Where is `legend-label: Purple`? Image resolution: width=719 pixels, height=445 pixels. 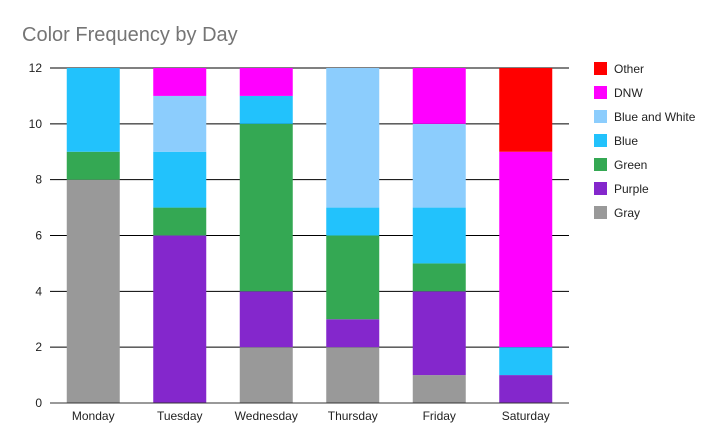 legend-label: Purple is located at coordinates (631, 189).